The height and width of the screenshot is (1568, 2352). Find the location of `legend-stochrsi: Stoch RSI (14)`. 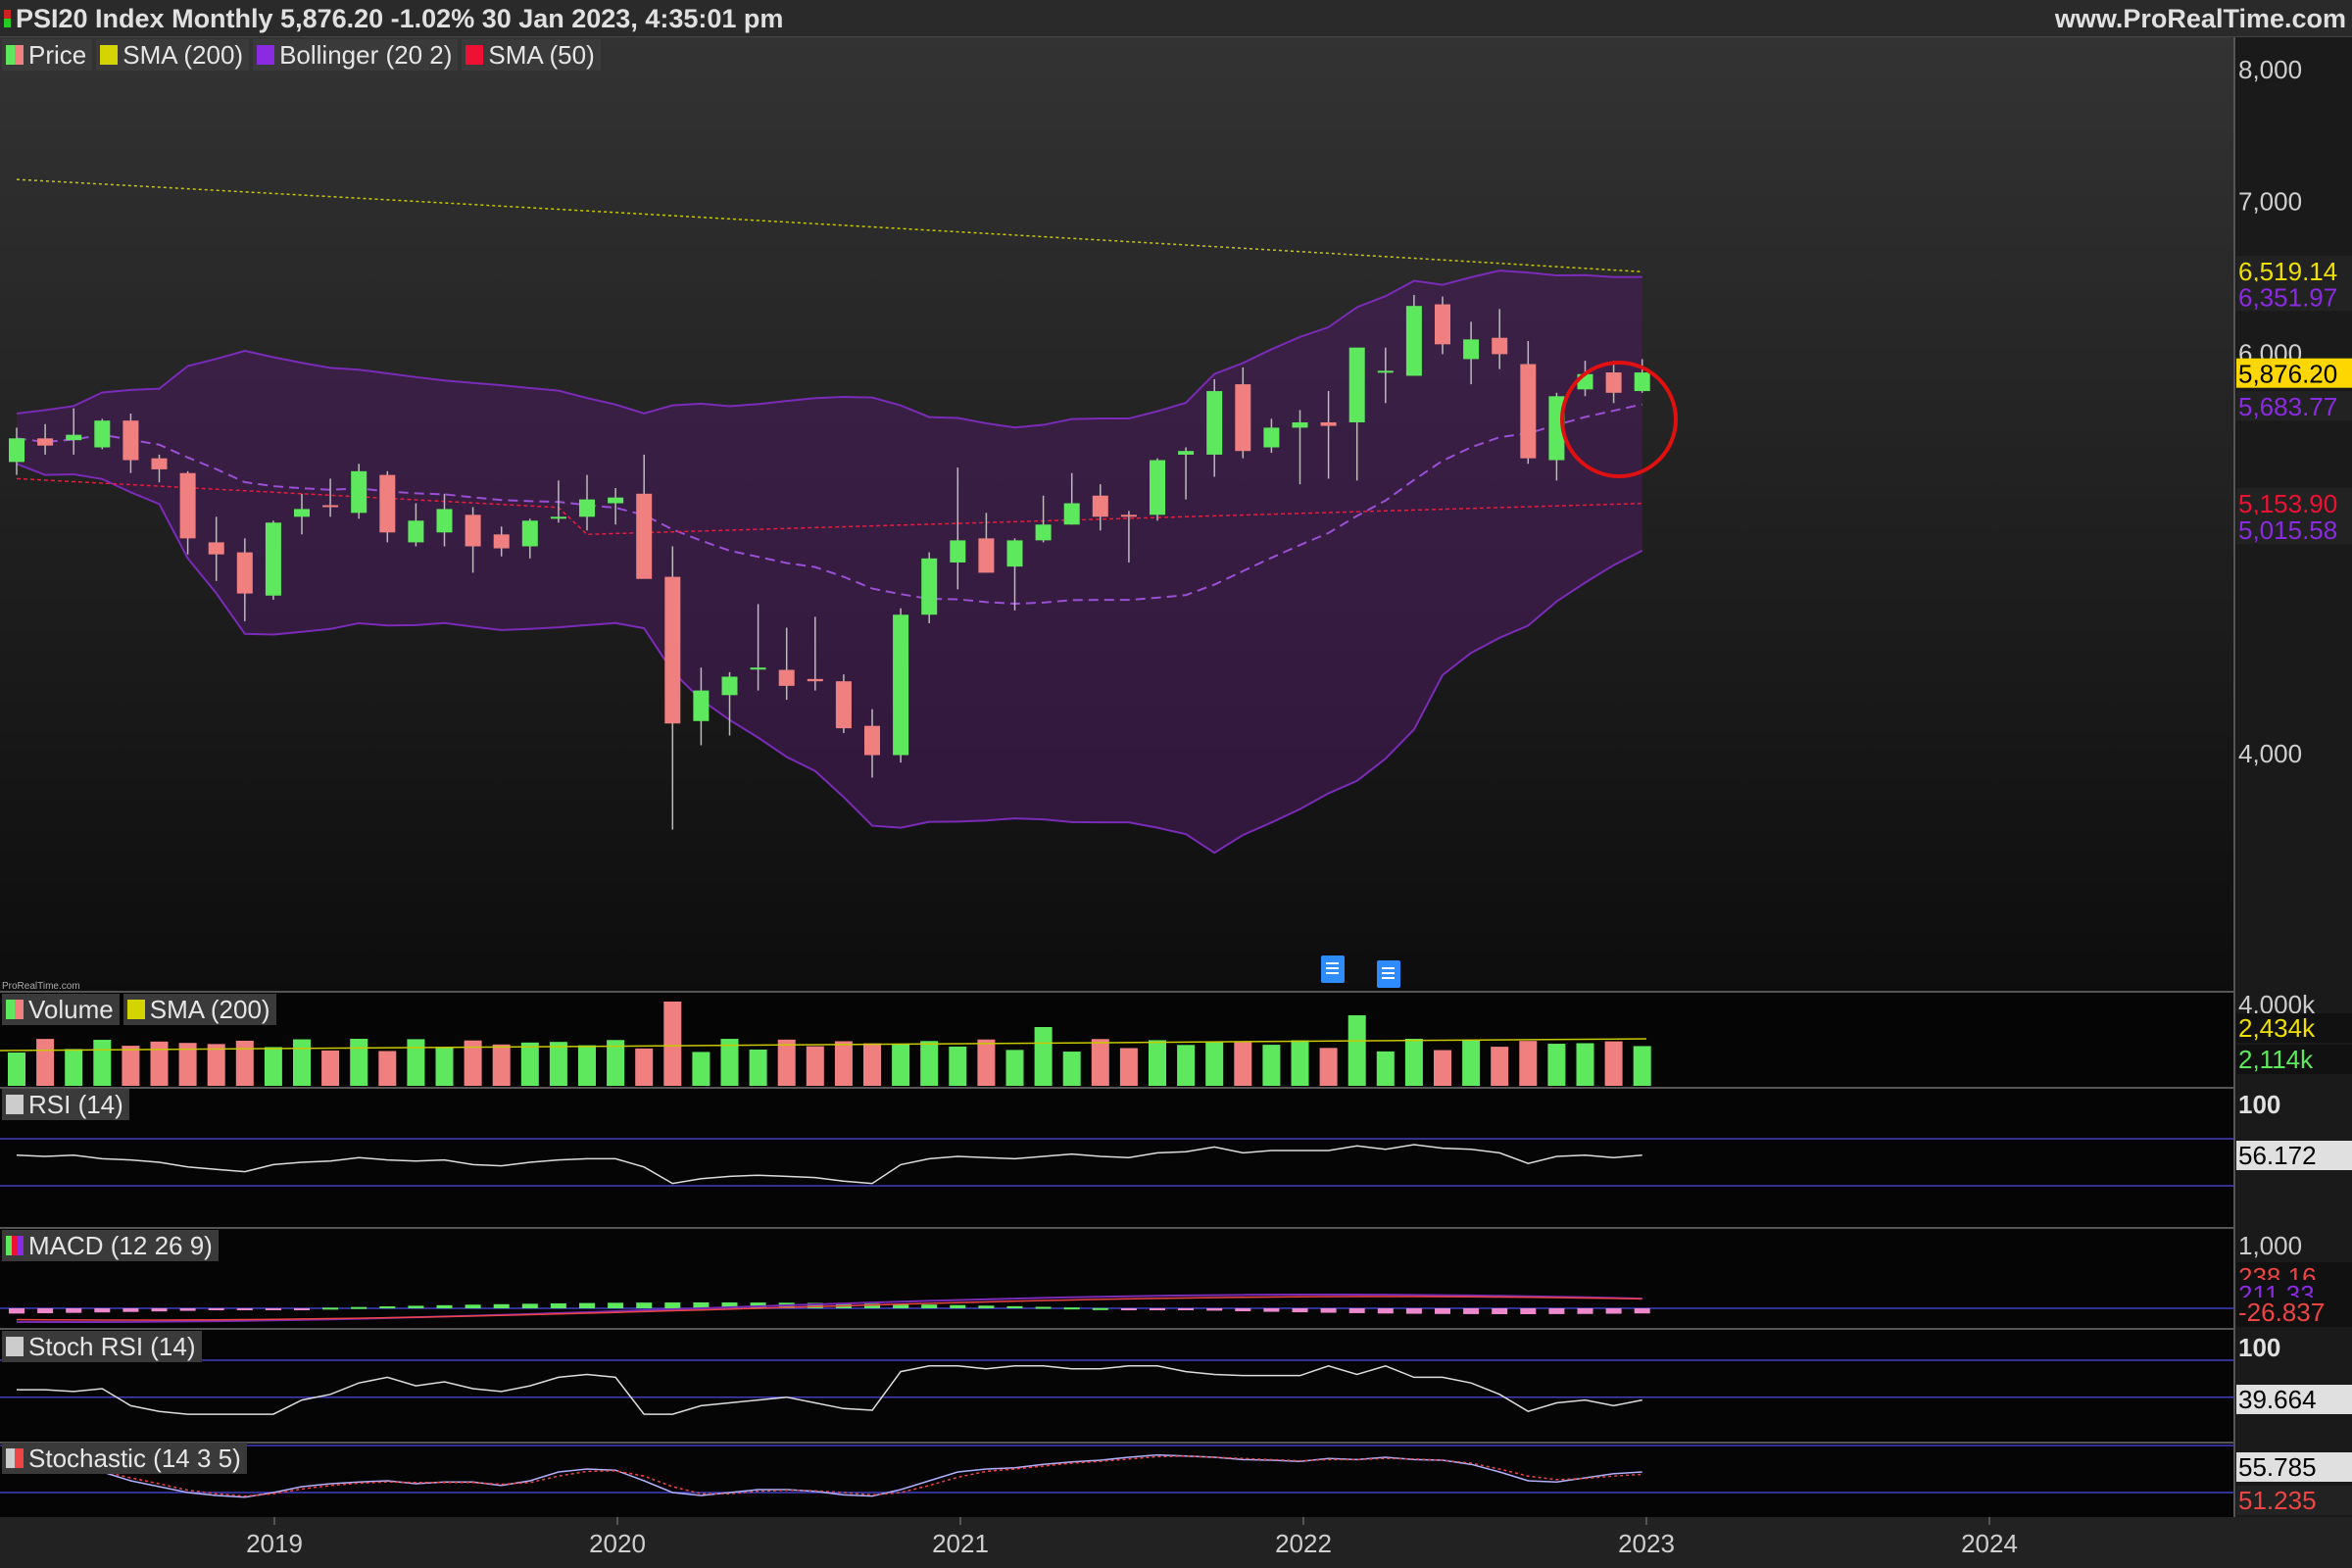

legend-stochrsi: Stoch RSI (14) is located at coordinates (102, 1346).